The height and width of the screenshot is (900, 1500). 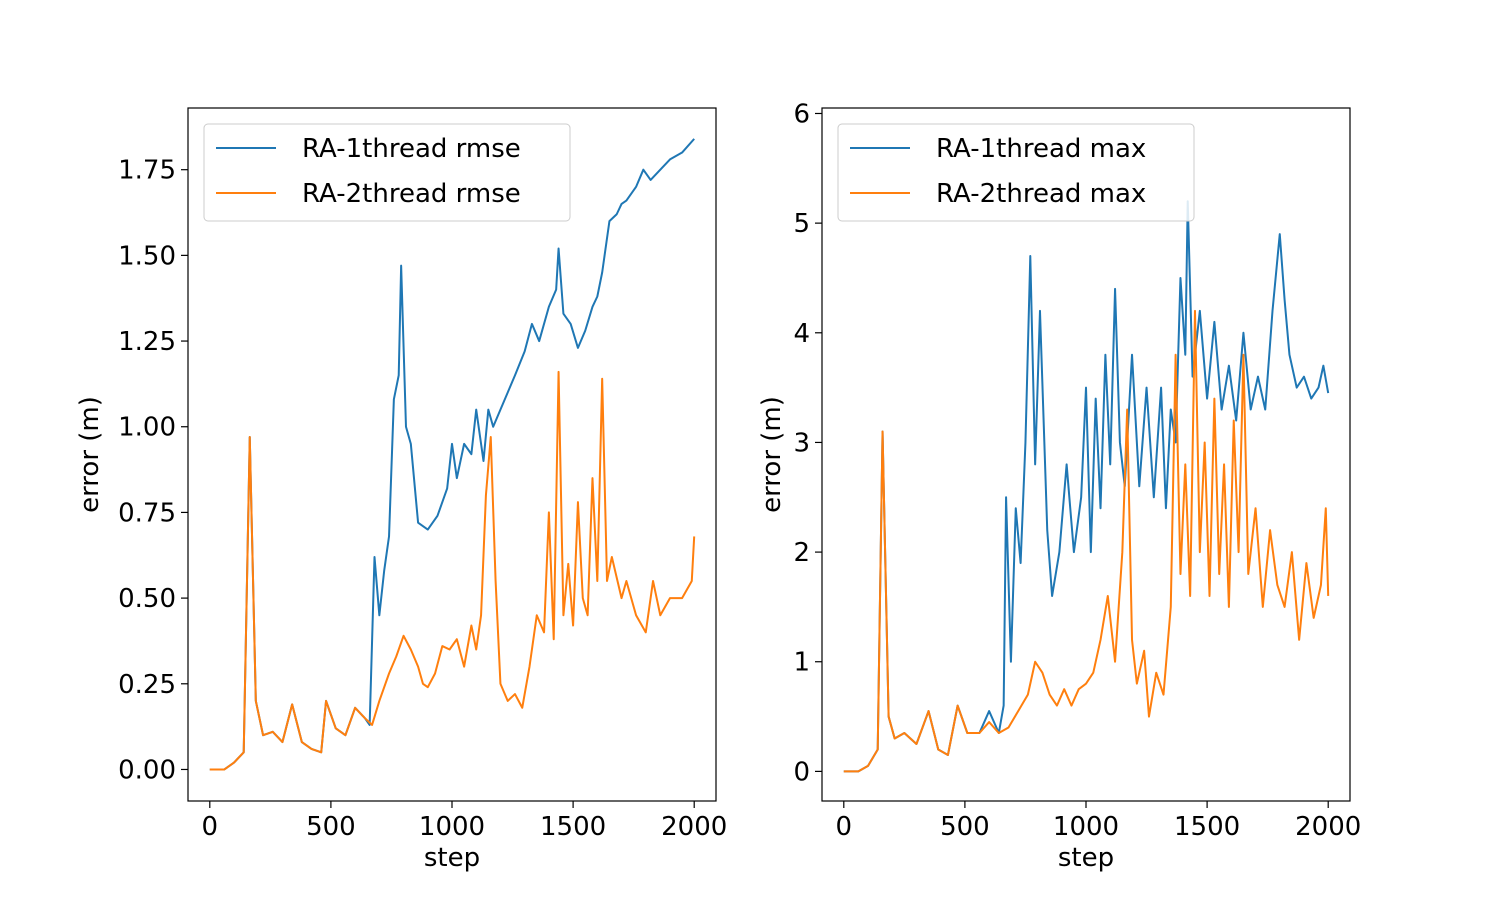 What do you see at coordinates (147, 513) in the screenshot?
I see `y-tick-label: 0.75` at bounding box center [147, 513].